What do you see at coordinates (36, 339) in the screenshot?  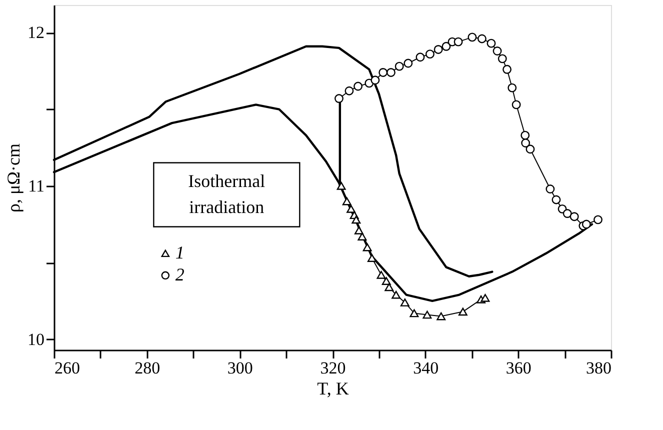 I see `y-tick-label: 10` at bounding box center [36, 339].